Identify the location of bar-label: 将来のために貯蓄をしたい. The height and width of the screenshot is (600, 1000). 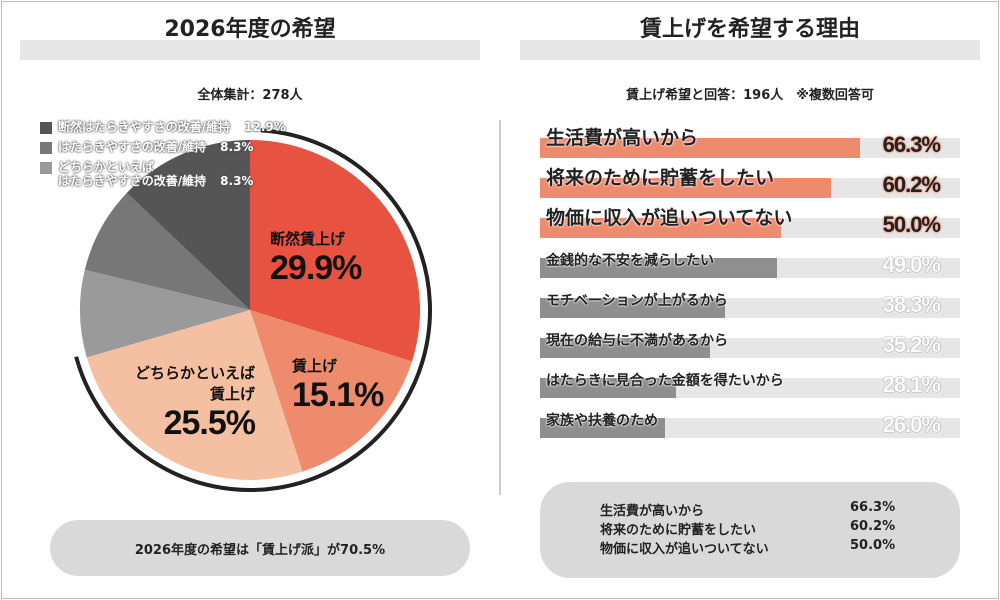
(660, 178).